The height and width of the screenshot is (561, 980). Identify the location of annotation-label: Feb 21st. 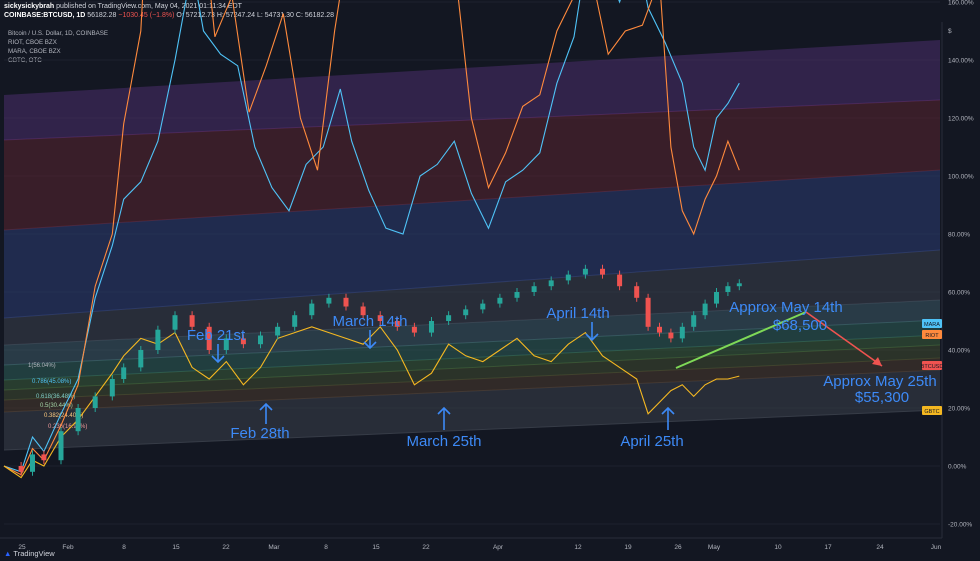
(216, 335).